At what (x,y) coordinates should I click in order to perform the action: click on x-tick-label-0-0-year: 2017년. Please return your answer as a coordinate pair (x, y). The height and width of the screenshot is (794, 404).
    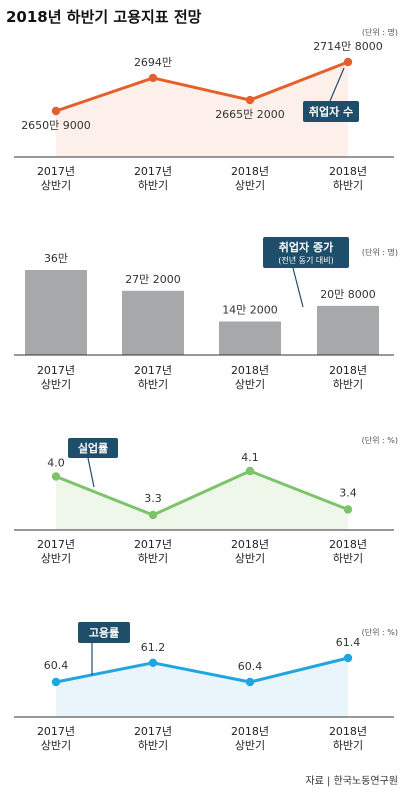
    Looking at the image, I should click on (56, 171).